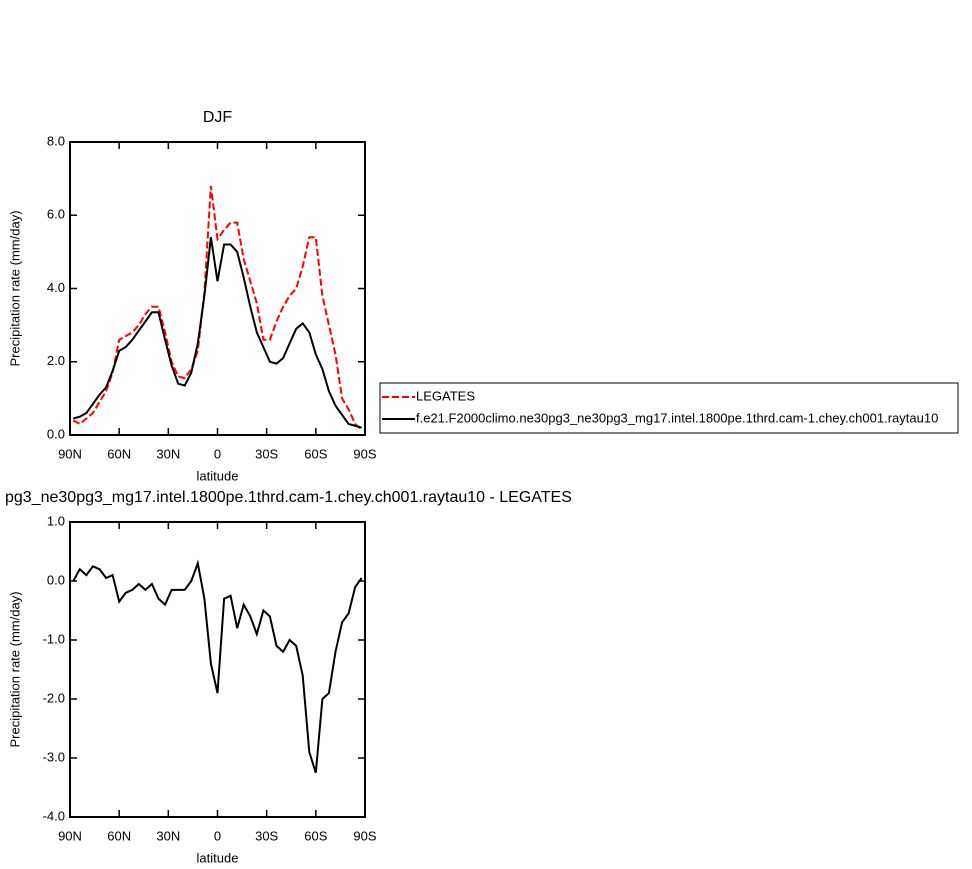 This screenshot has width=972, height=869. I want to click on y-tick-label: -1.0, so click(54, 638).